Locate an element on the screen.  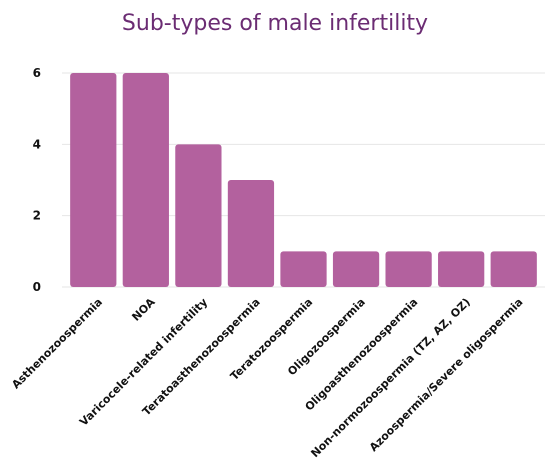
x-tick-label: NOA is located at coordinates (143, 309).